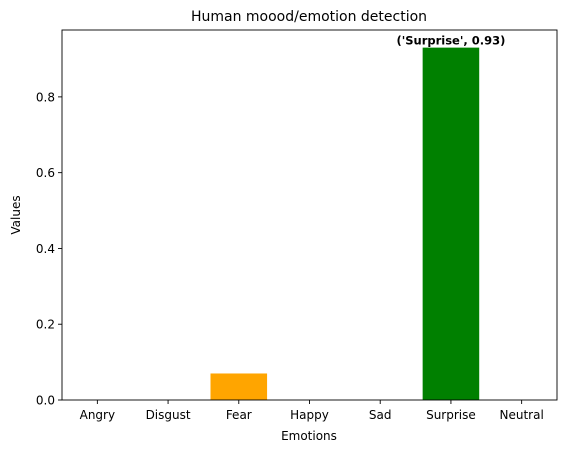  I want to click on x-axis-label: Emotions, so click(309, 436).